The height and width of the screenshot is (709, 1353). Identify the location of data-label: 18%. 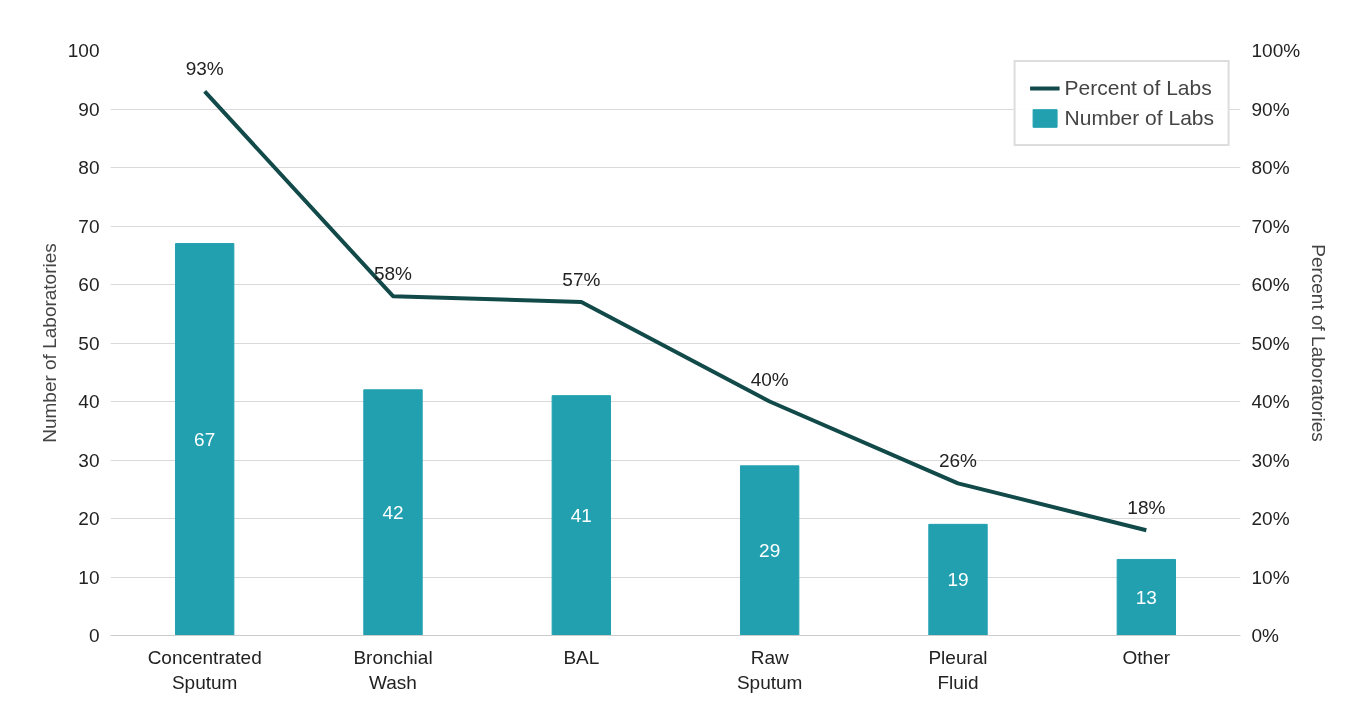
(1146, 508).